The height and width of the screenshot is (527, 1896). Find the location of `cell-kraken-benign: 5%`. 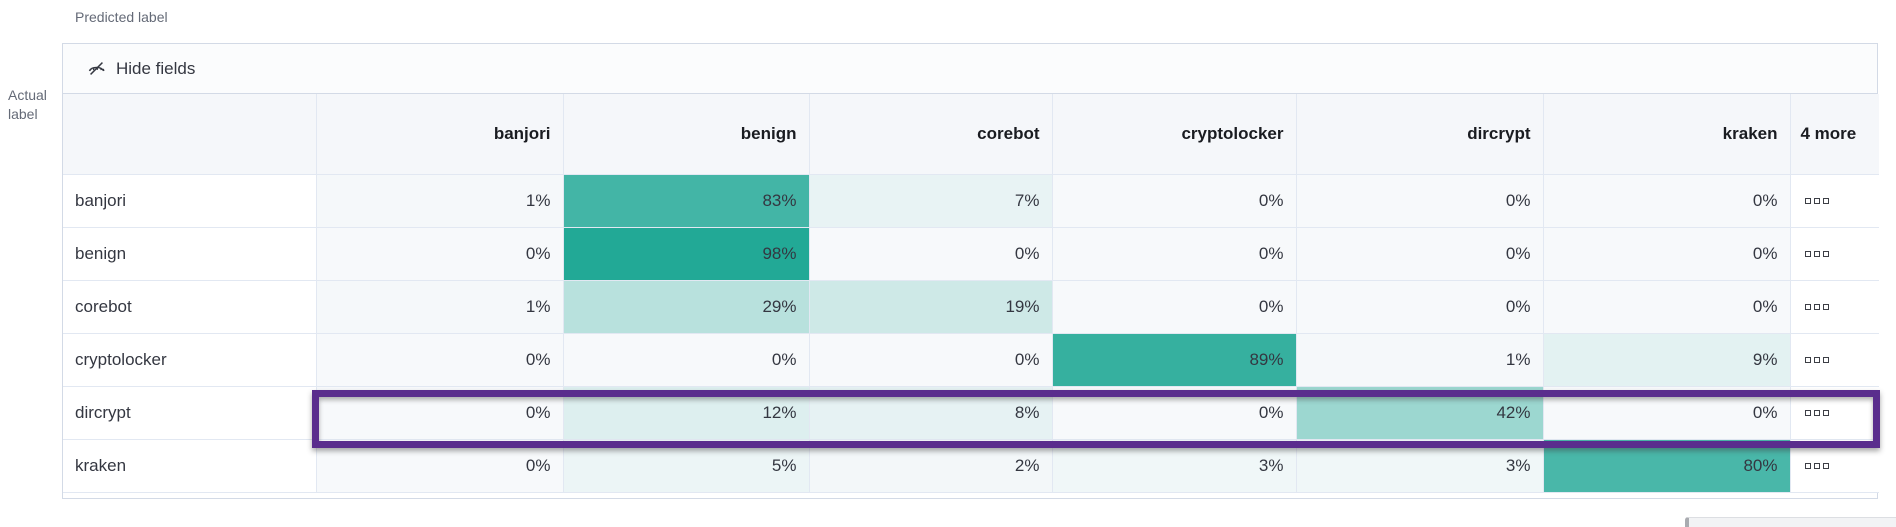

cell-kraken-benign: 5% is located at coordinates (686, 466).